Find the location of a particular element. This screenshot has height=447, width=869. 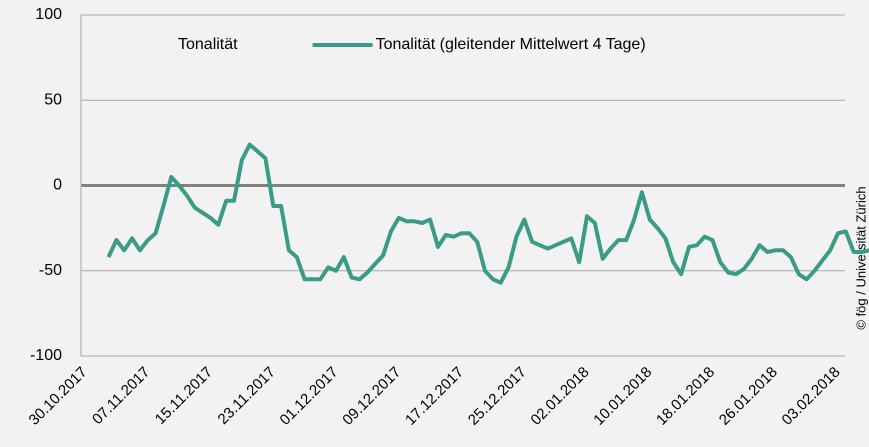

y-tick-label: 100 is located at coordinates (48, 14).